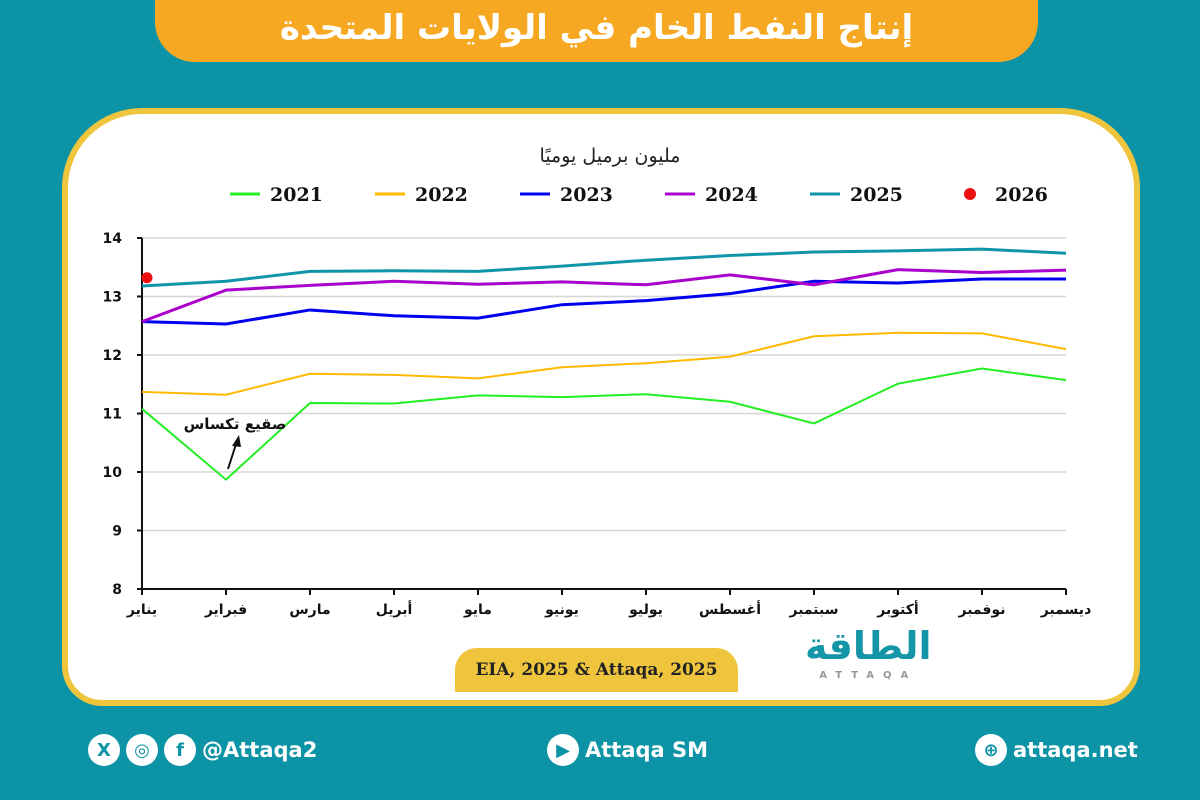 Image resolution: width=1200 pixels, height=800 pixels. Describe the element at coordinates (117, 532) in the screenshot. I see `y-tick-label: 9` at that location.